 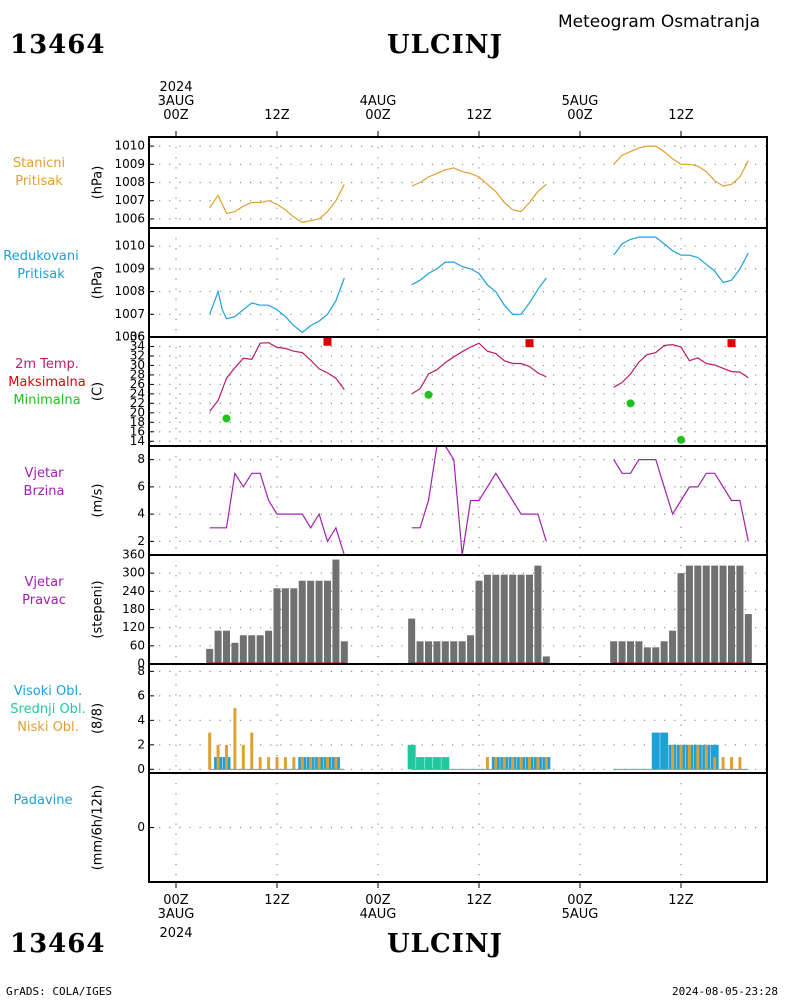 I want to click on label-temp-min: Minimalna, so click(x=47, y=400).